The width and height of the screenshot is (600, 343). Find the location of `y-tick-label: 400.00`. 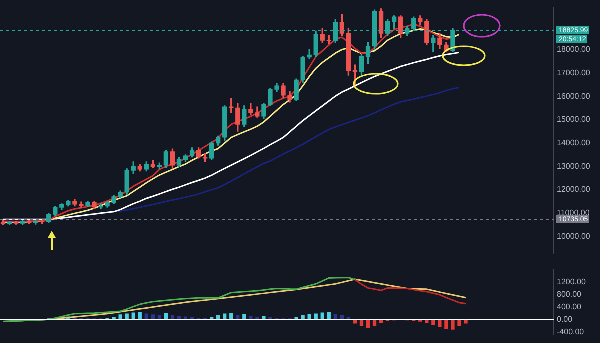

y-tick-label: 400.00 is located at coordinates (569, 307).